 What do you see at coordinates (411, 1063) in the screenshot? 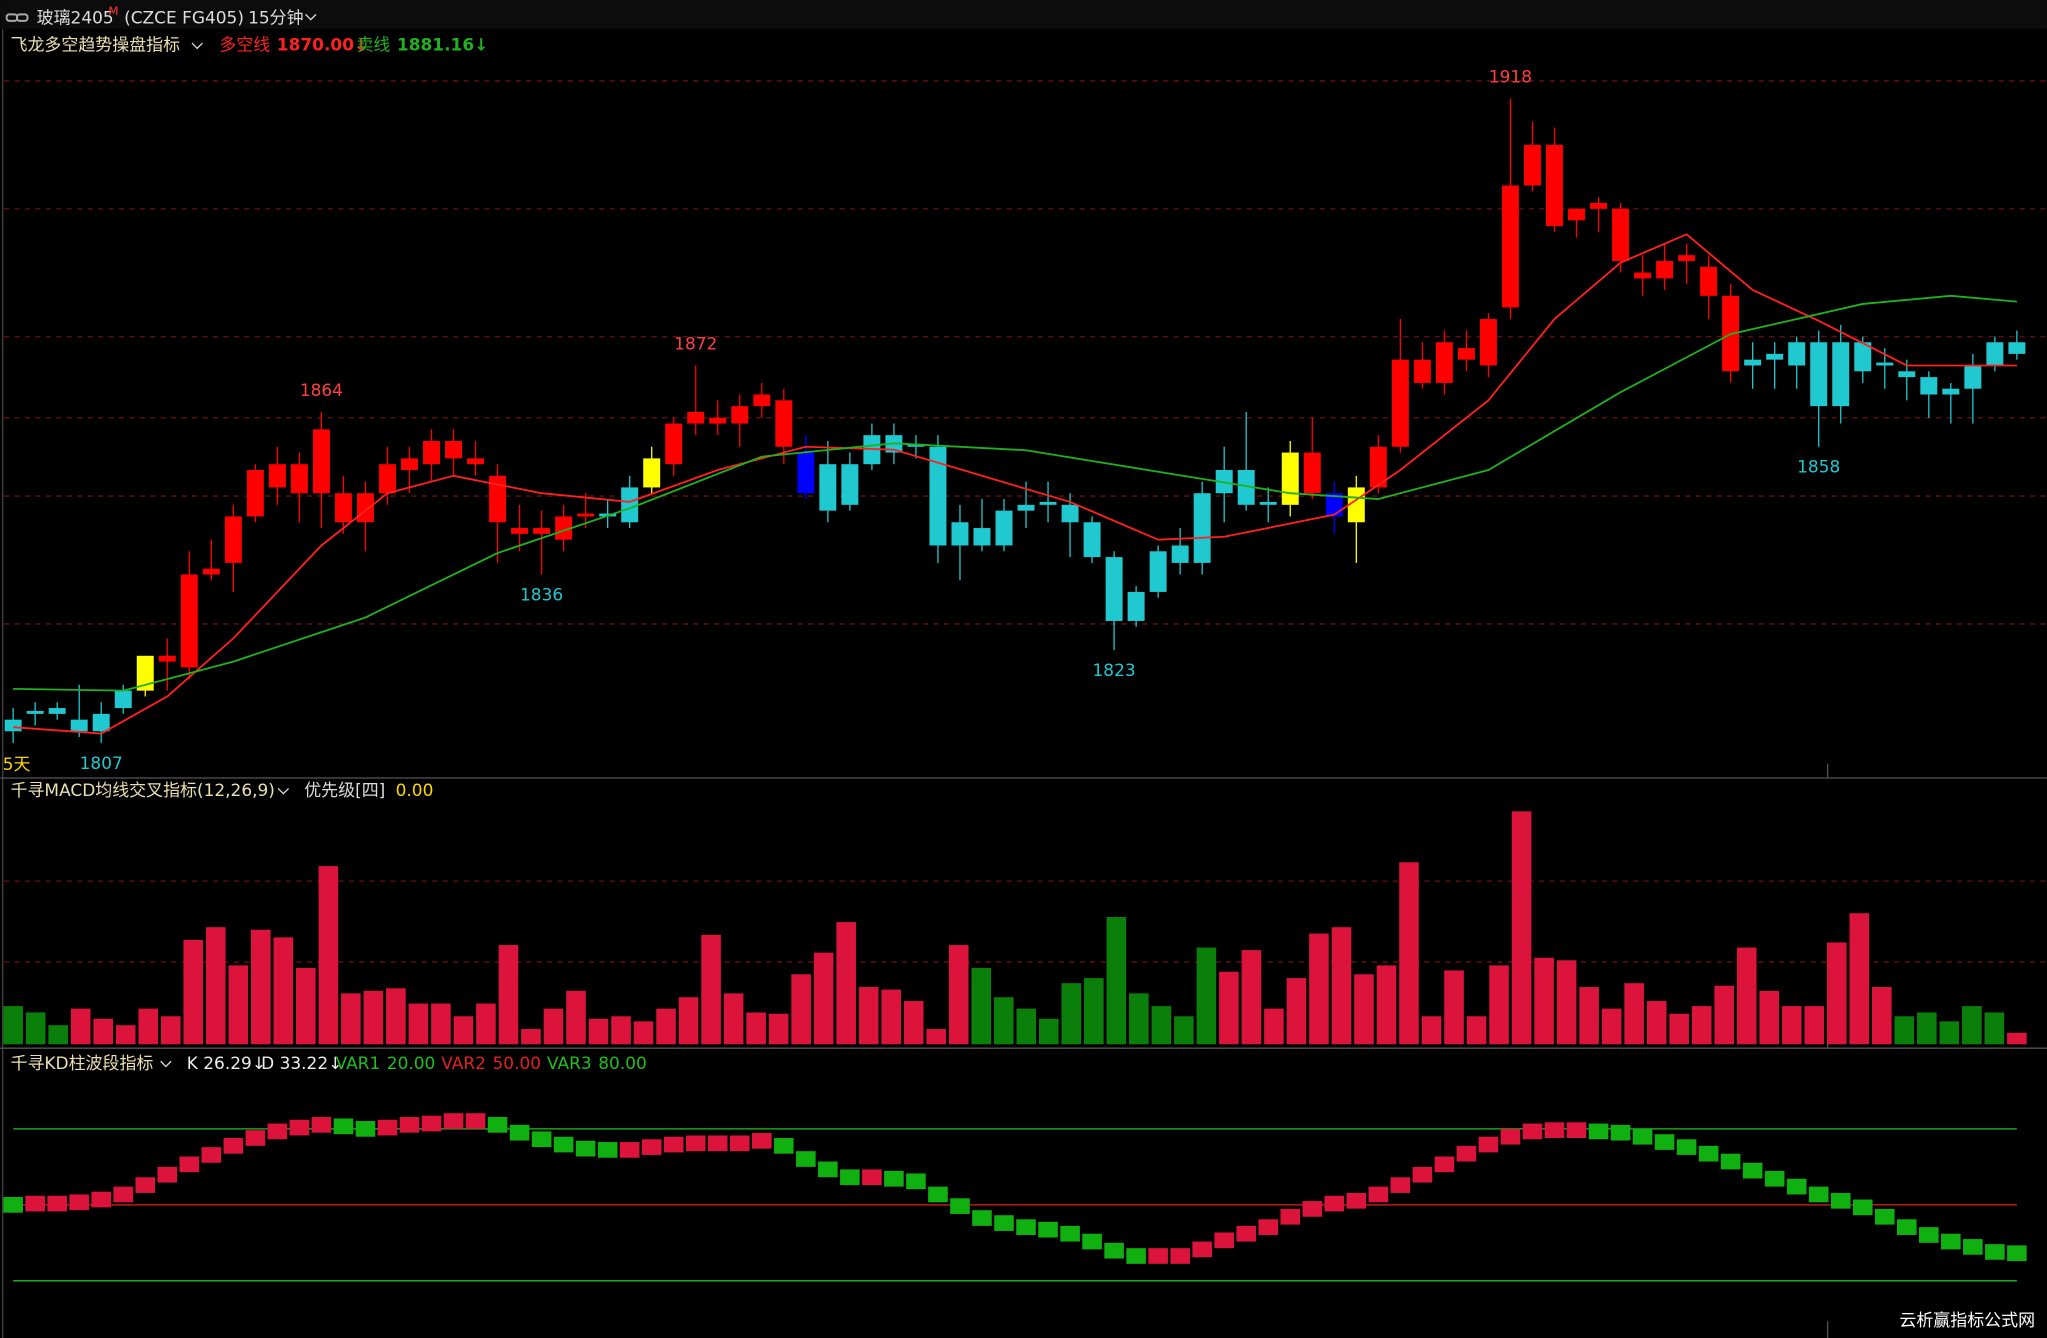
I see `level-value: 20.00` at bounding box center [411, 1063].